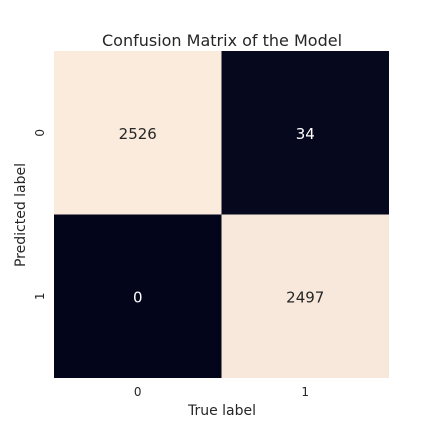  I want to click on cell-value-label: 2497, so click(305, 297).